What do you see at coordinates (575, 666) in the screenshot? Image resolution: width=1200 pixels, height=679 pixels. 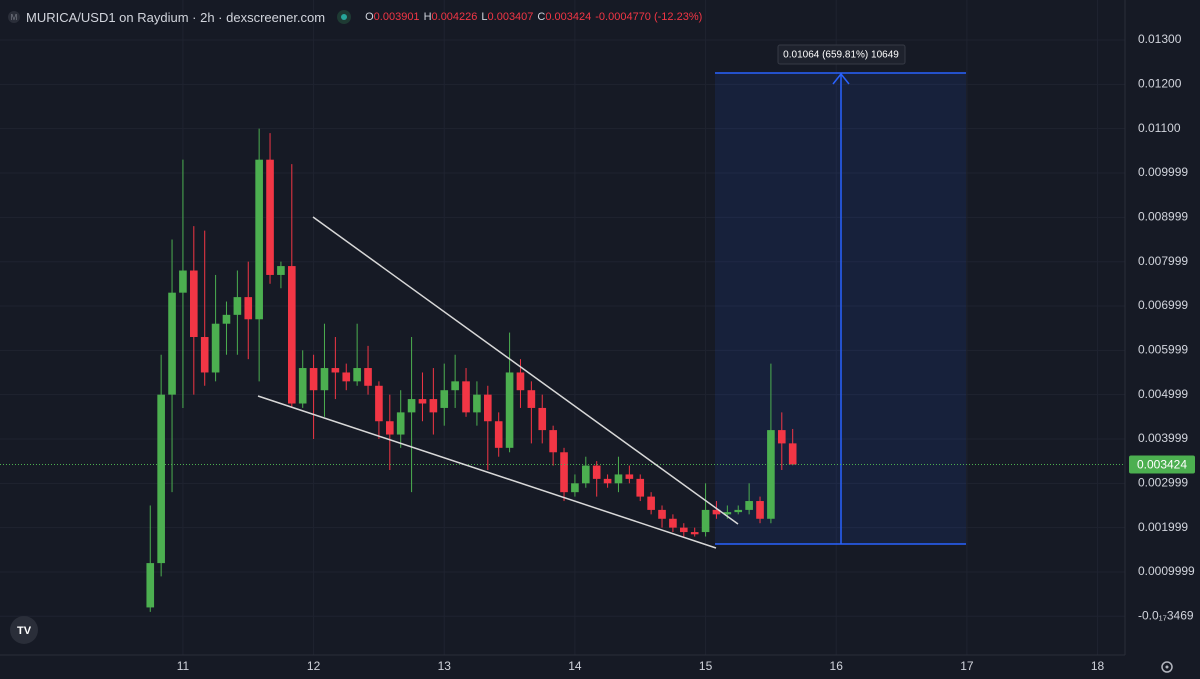 I see `x-tick-label: 14` at bounding box center [575, 666].